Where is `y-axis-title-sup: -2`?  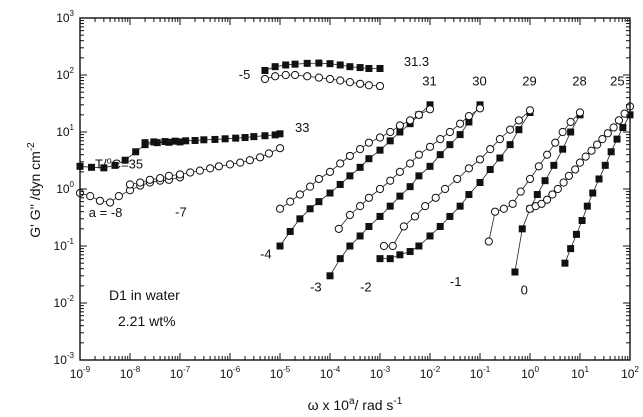
y-axis-title-sup: -2 is located at coordinates (31, 146).